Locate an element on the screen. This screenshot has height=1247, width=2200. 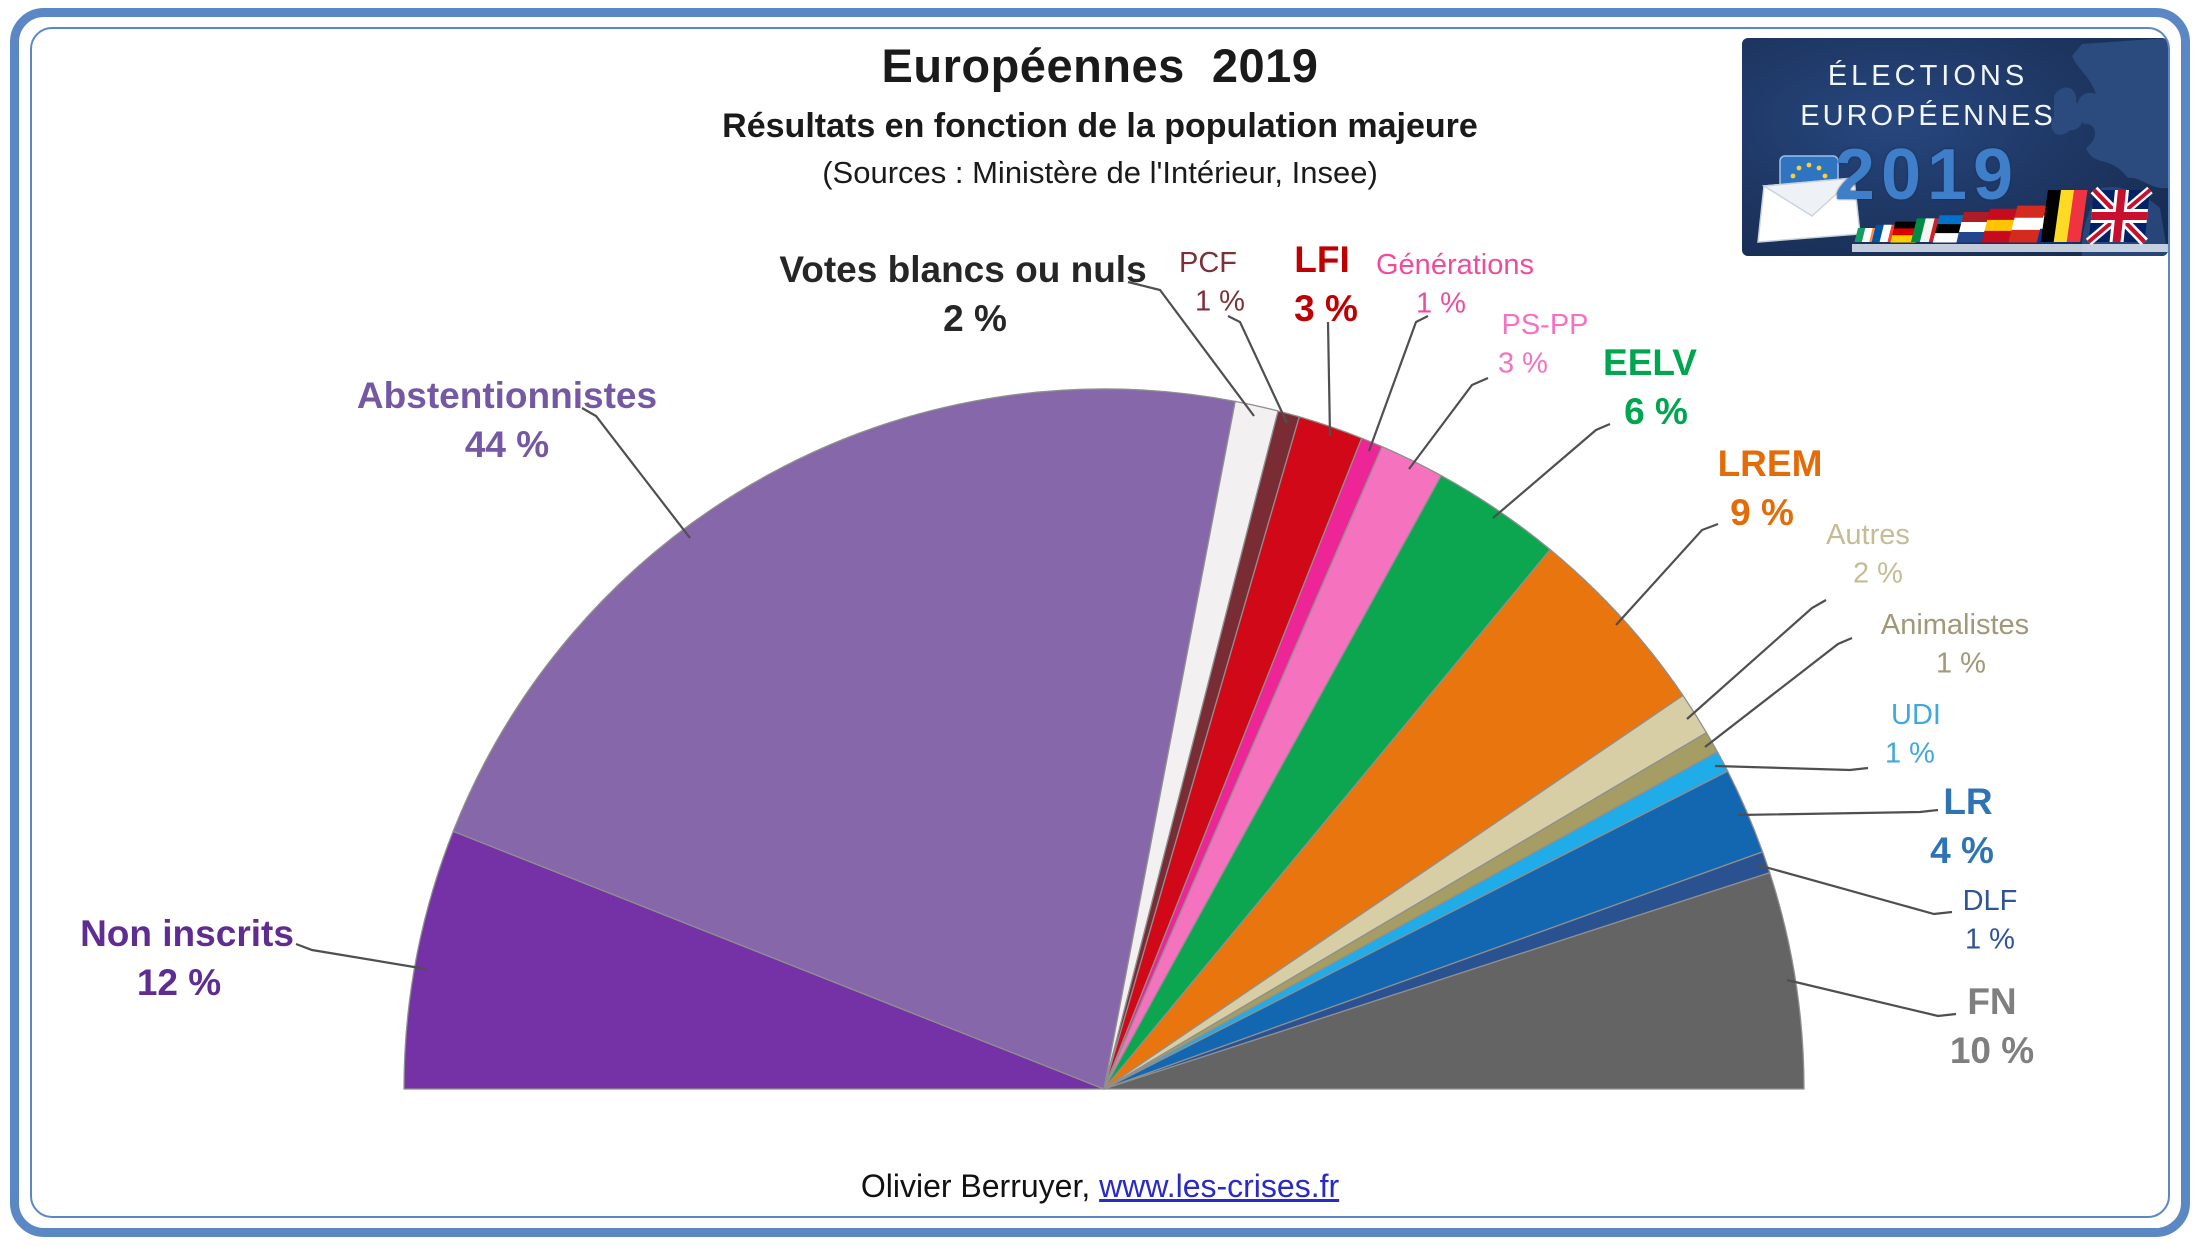
leader-line-autres is located at coordinates (1756, 659).